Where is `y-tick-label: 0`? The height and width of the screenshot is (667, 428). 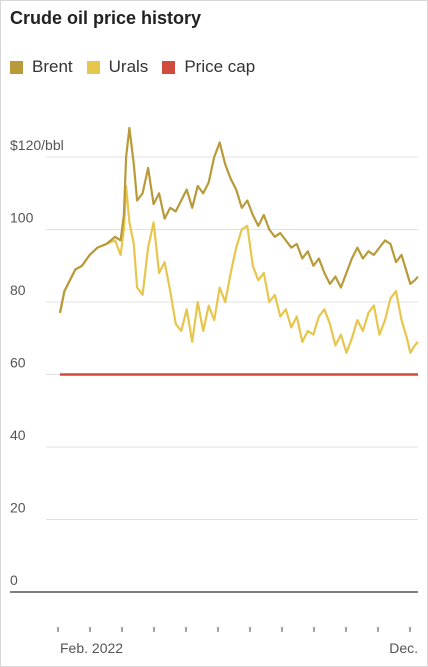
y-tick-label: 0 is located at coordinates (14, 580).